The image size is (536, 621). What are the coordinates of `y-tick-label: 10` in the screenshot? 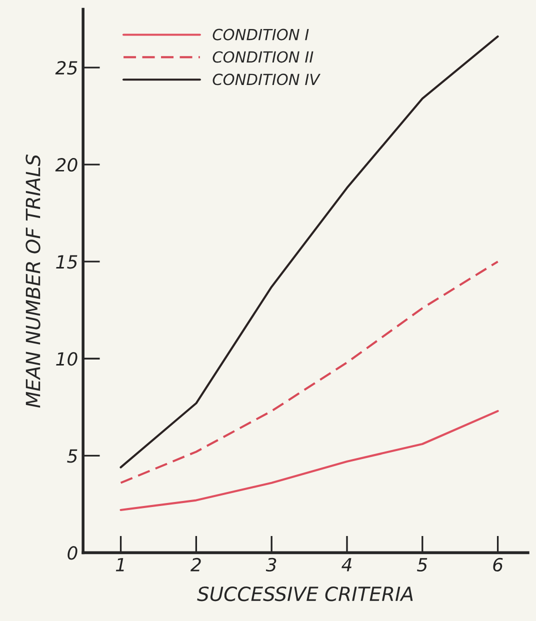 It's located at (67, 359).